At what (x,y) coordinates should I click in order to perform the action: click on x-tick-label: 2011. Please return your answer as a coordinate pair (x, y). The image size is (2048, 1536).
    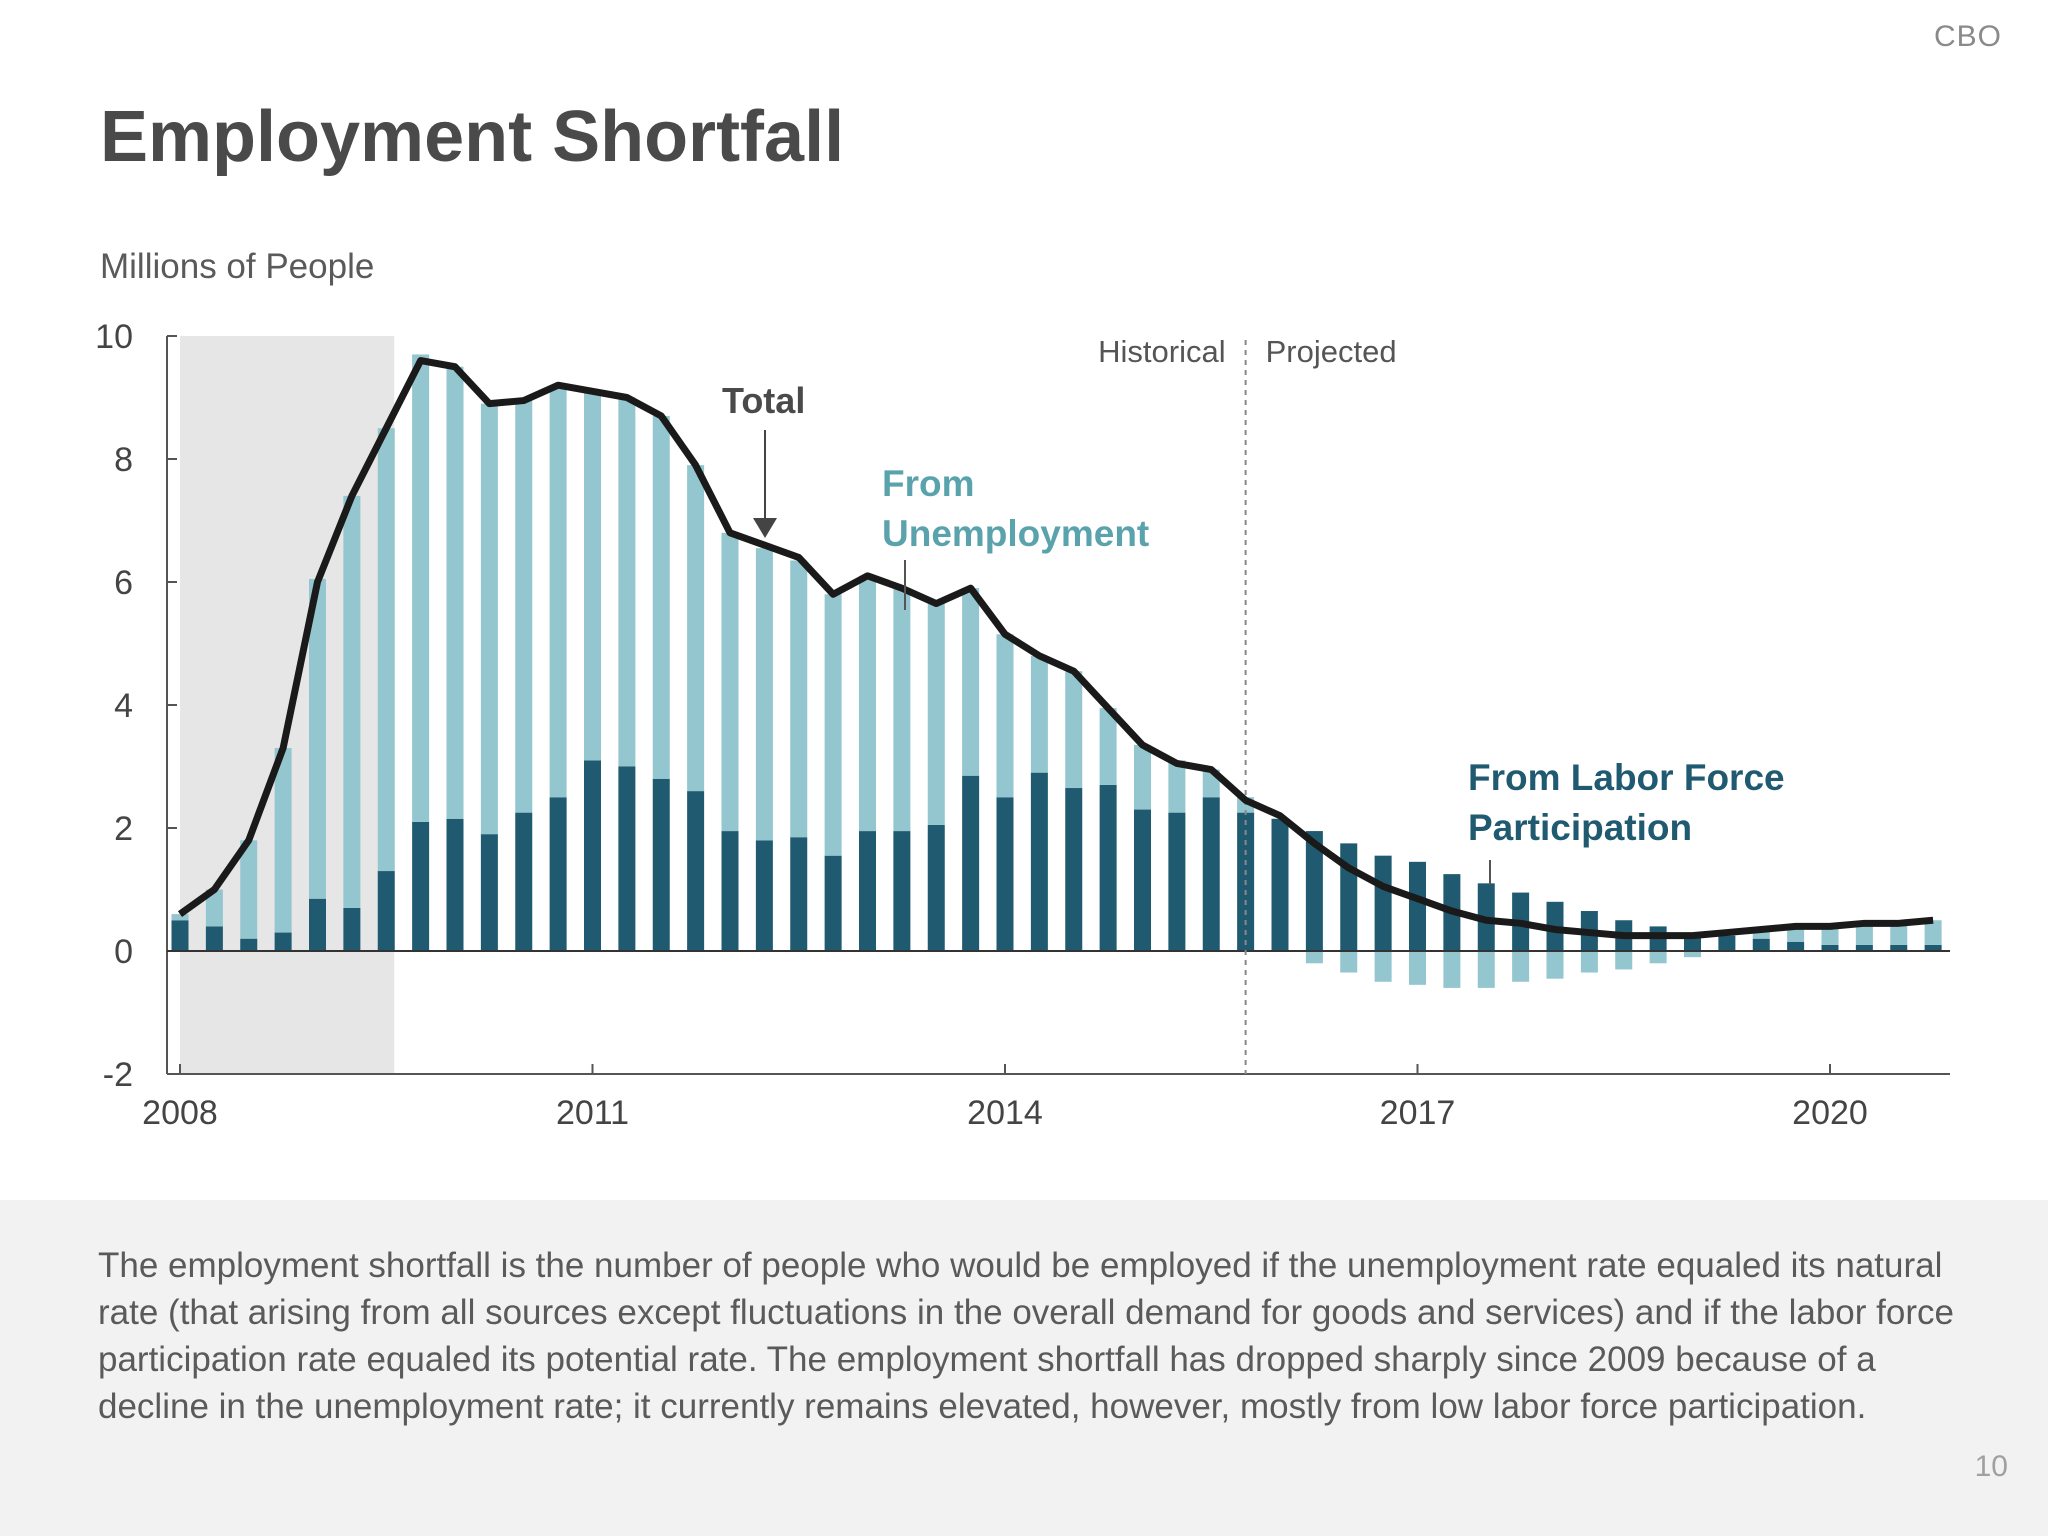
    Looking at the image, I should click on (592, 1113).